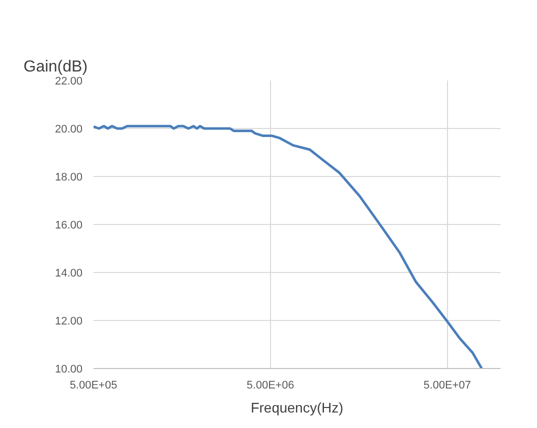 The height and width of the screenshot is (428, 537). I want to click on x-tick-label: 5.00E+05, so click(94, 386).